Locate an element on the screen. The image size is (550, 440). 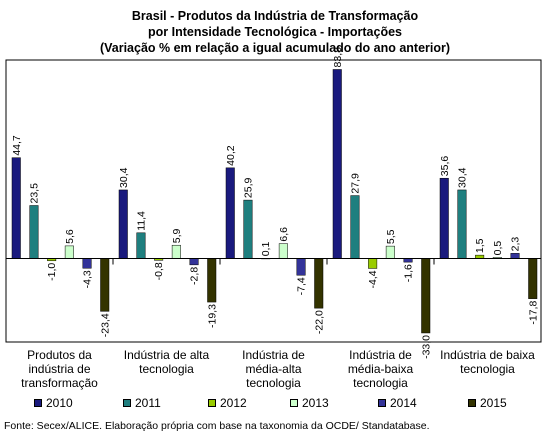
category-label-line: Indústria de baixa is located at coordinates (487, 355).